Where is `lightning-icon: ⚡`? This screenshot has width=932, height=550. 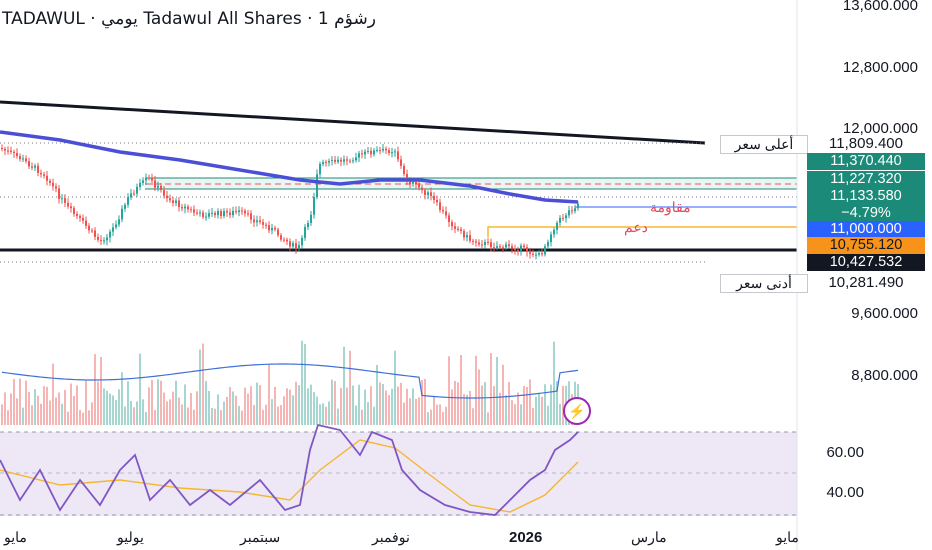
lightning-icon: ⚡ is located at coordinates (577, 411).